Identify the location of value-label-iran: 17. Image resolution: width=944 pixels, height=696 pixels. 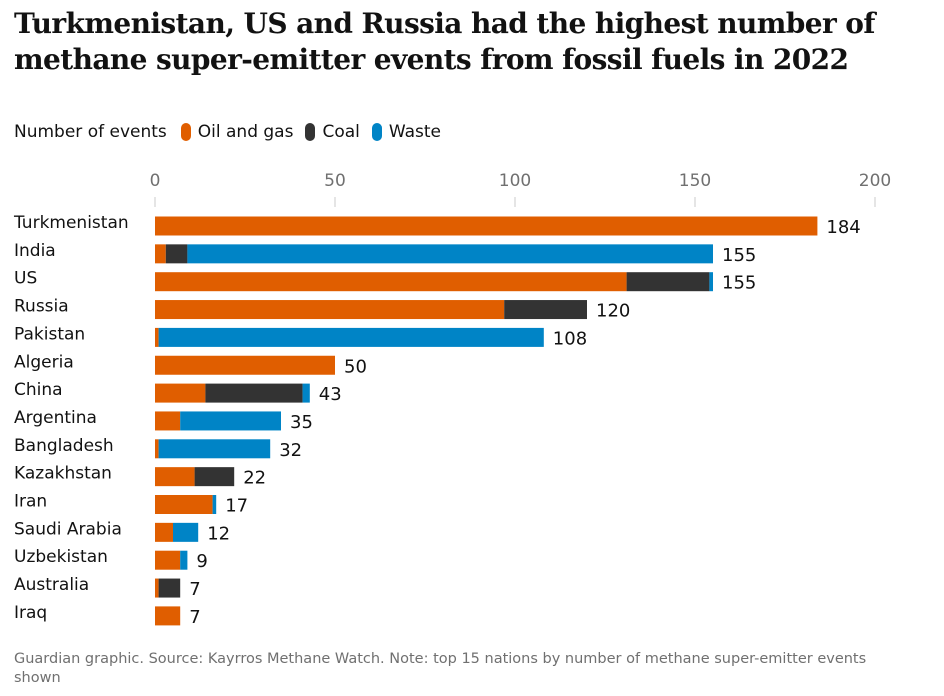
(236, 506).